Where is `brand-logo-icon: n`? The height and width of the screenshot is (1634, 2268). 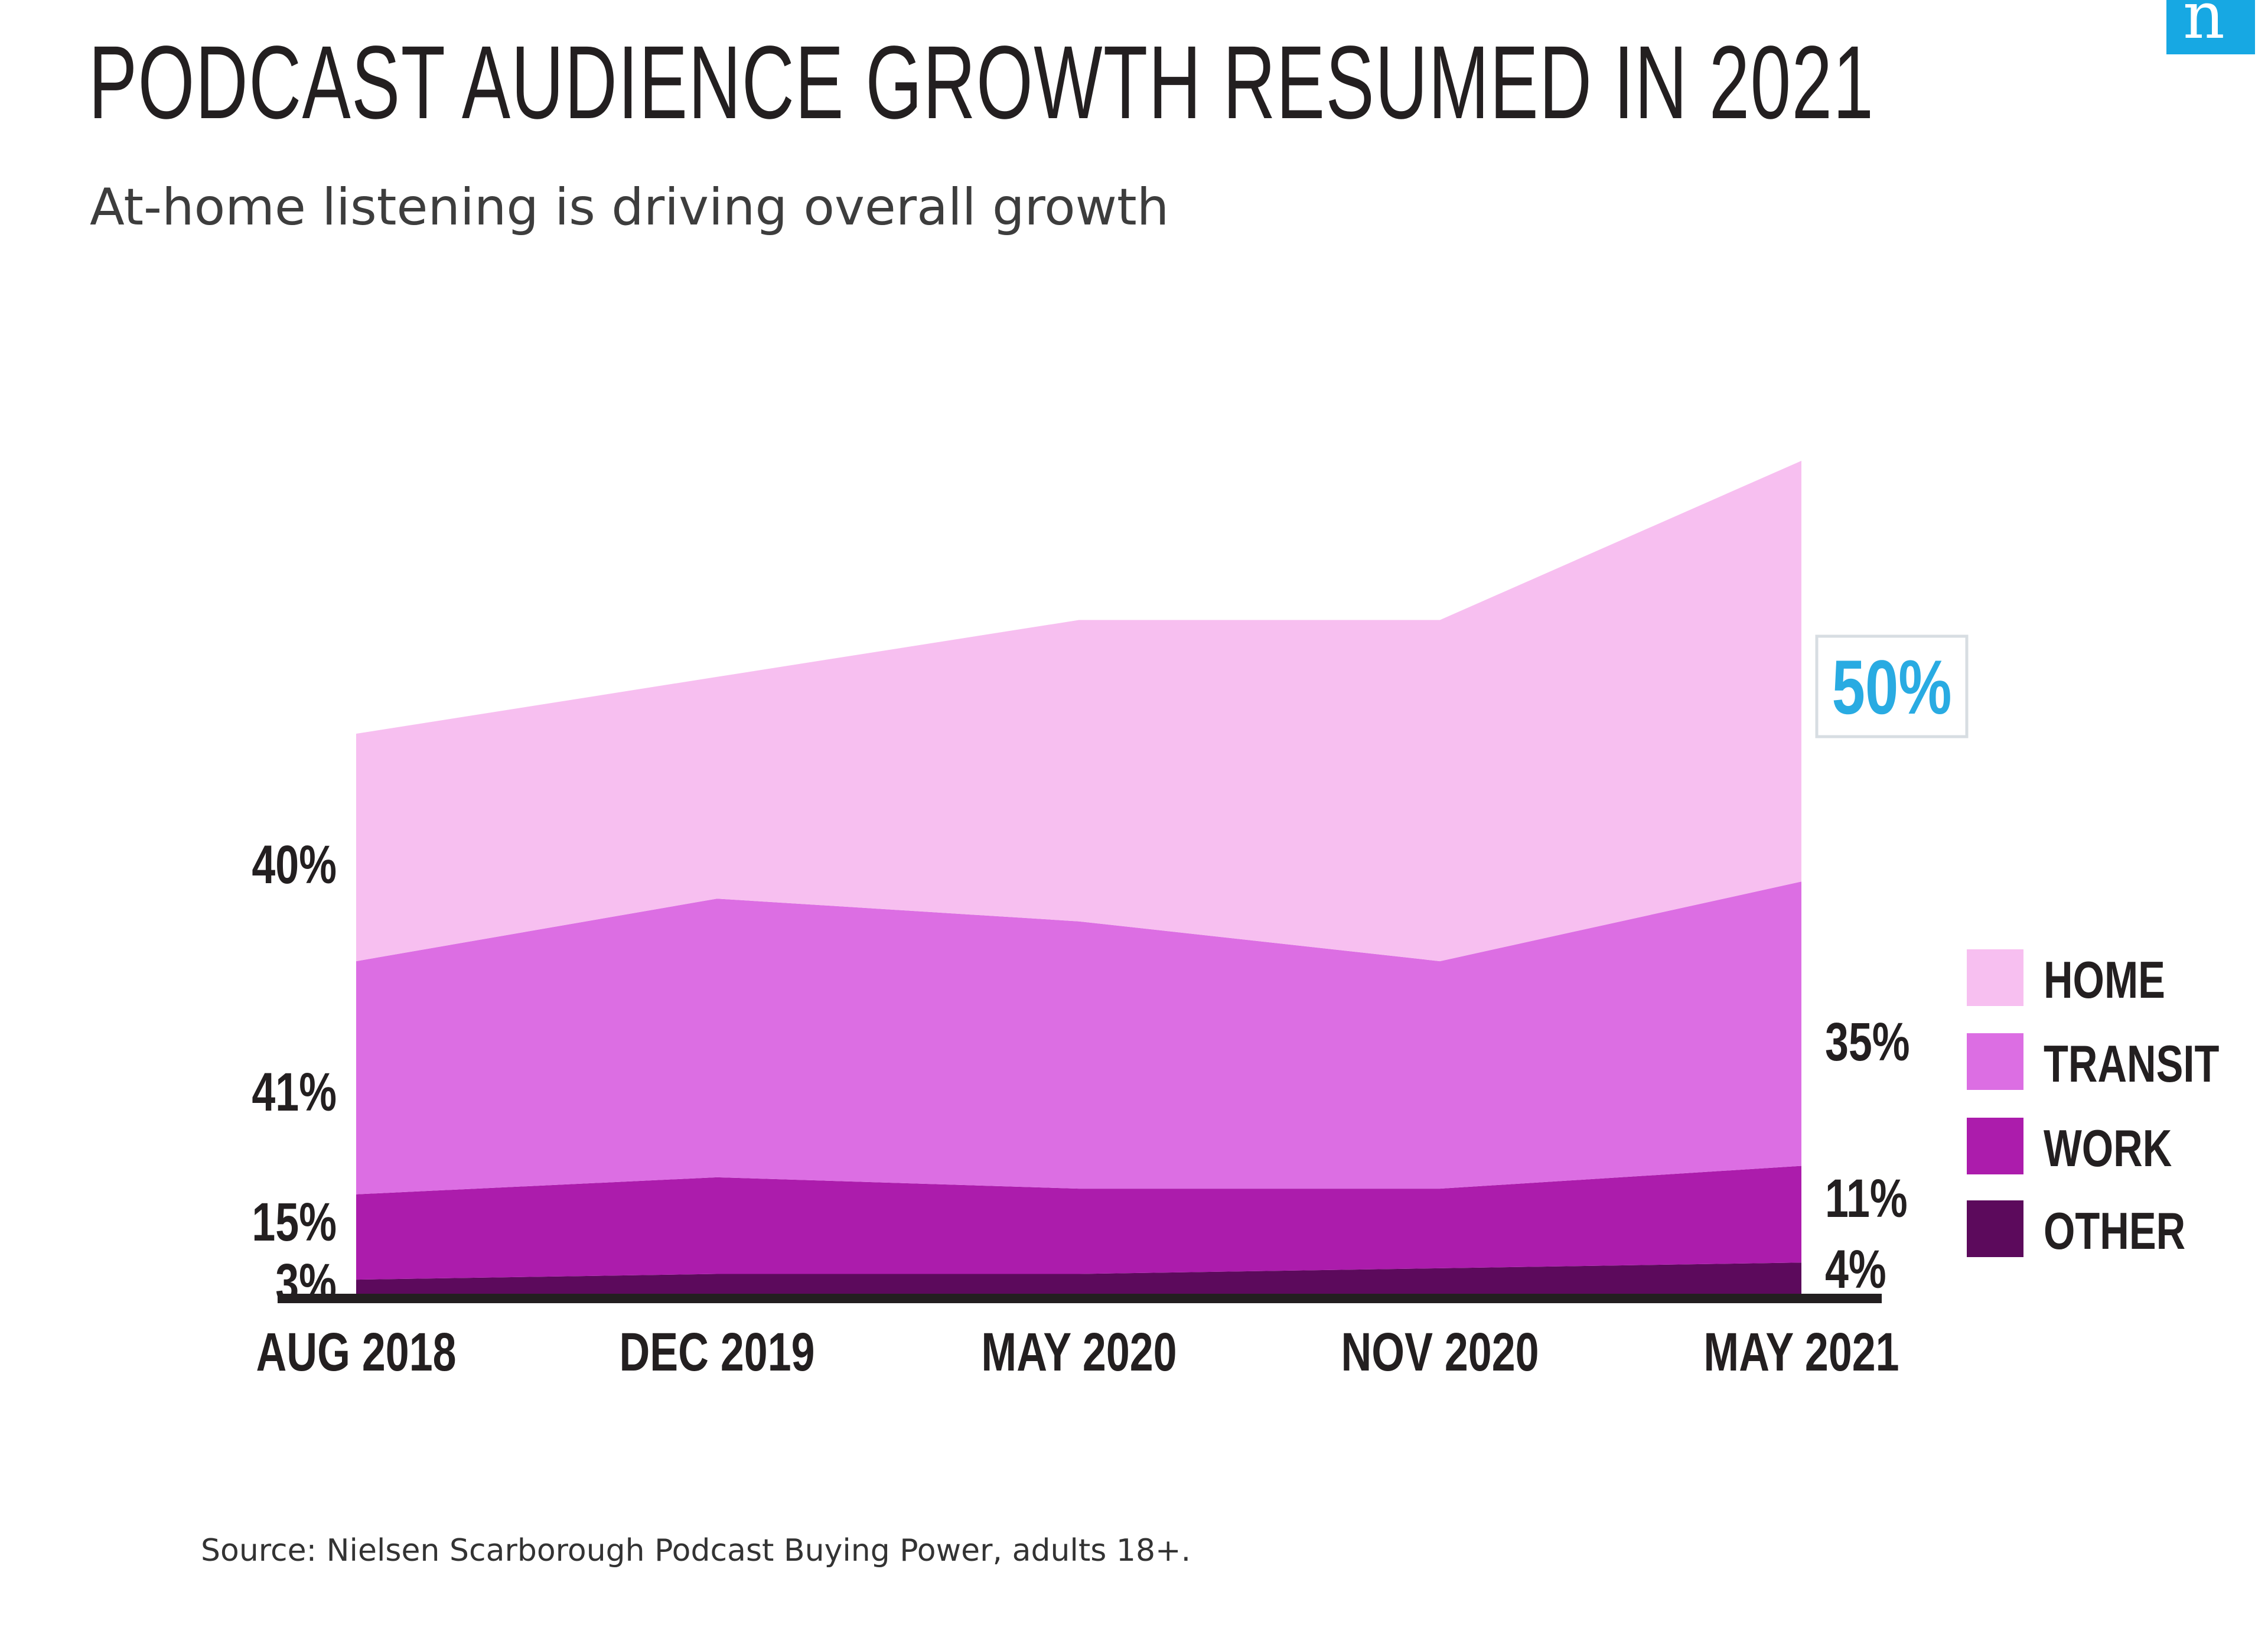 brand-logo-icon: n is located at coordinates (2204, 26).